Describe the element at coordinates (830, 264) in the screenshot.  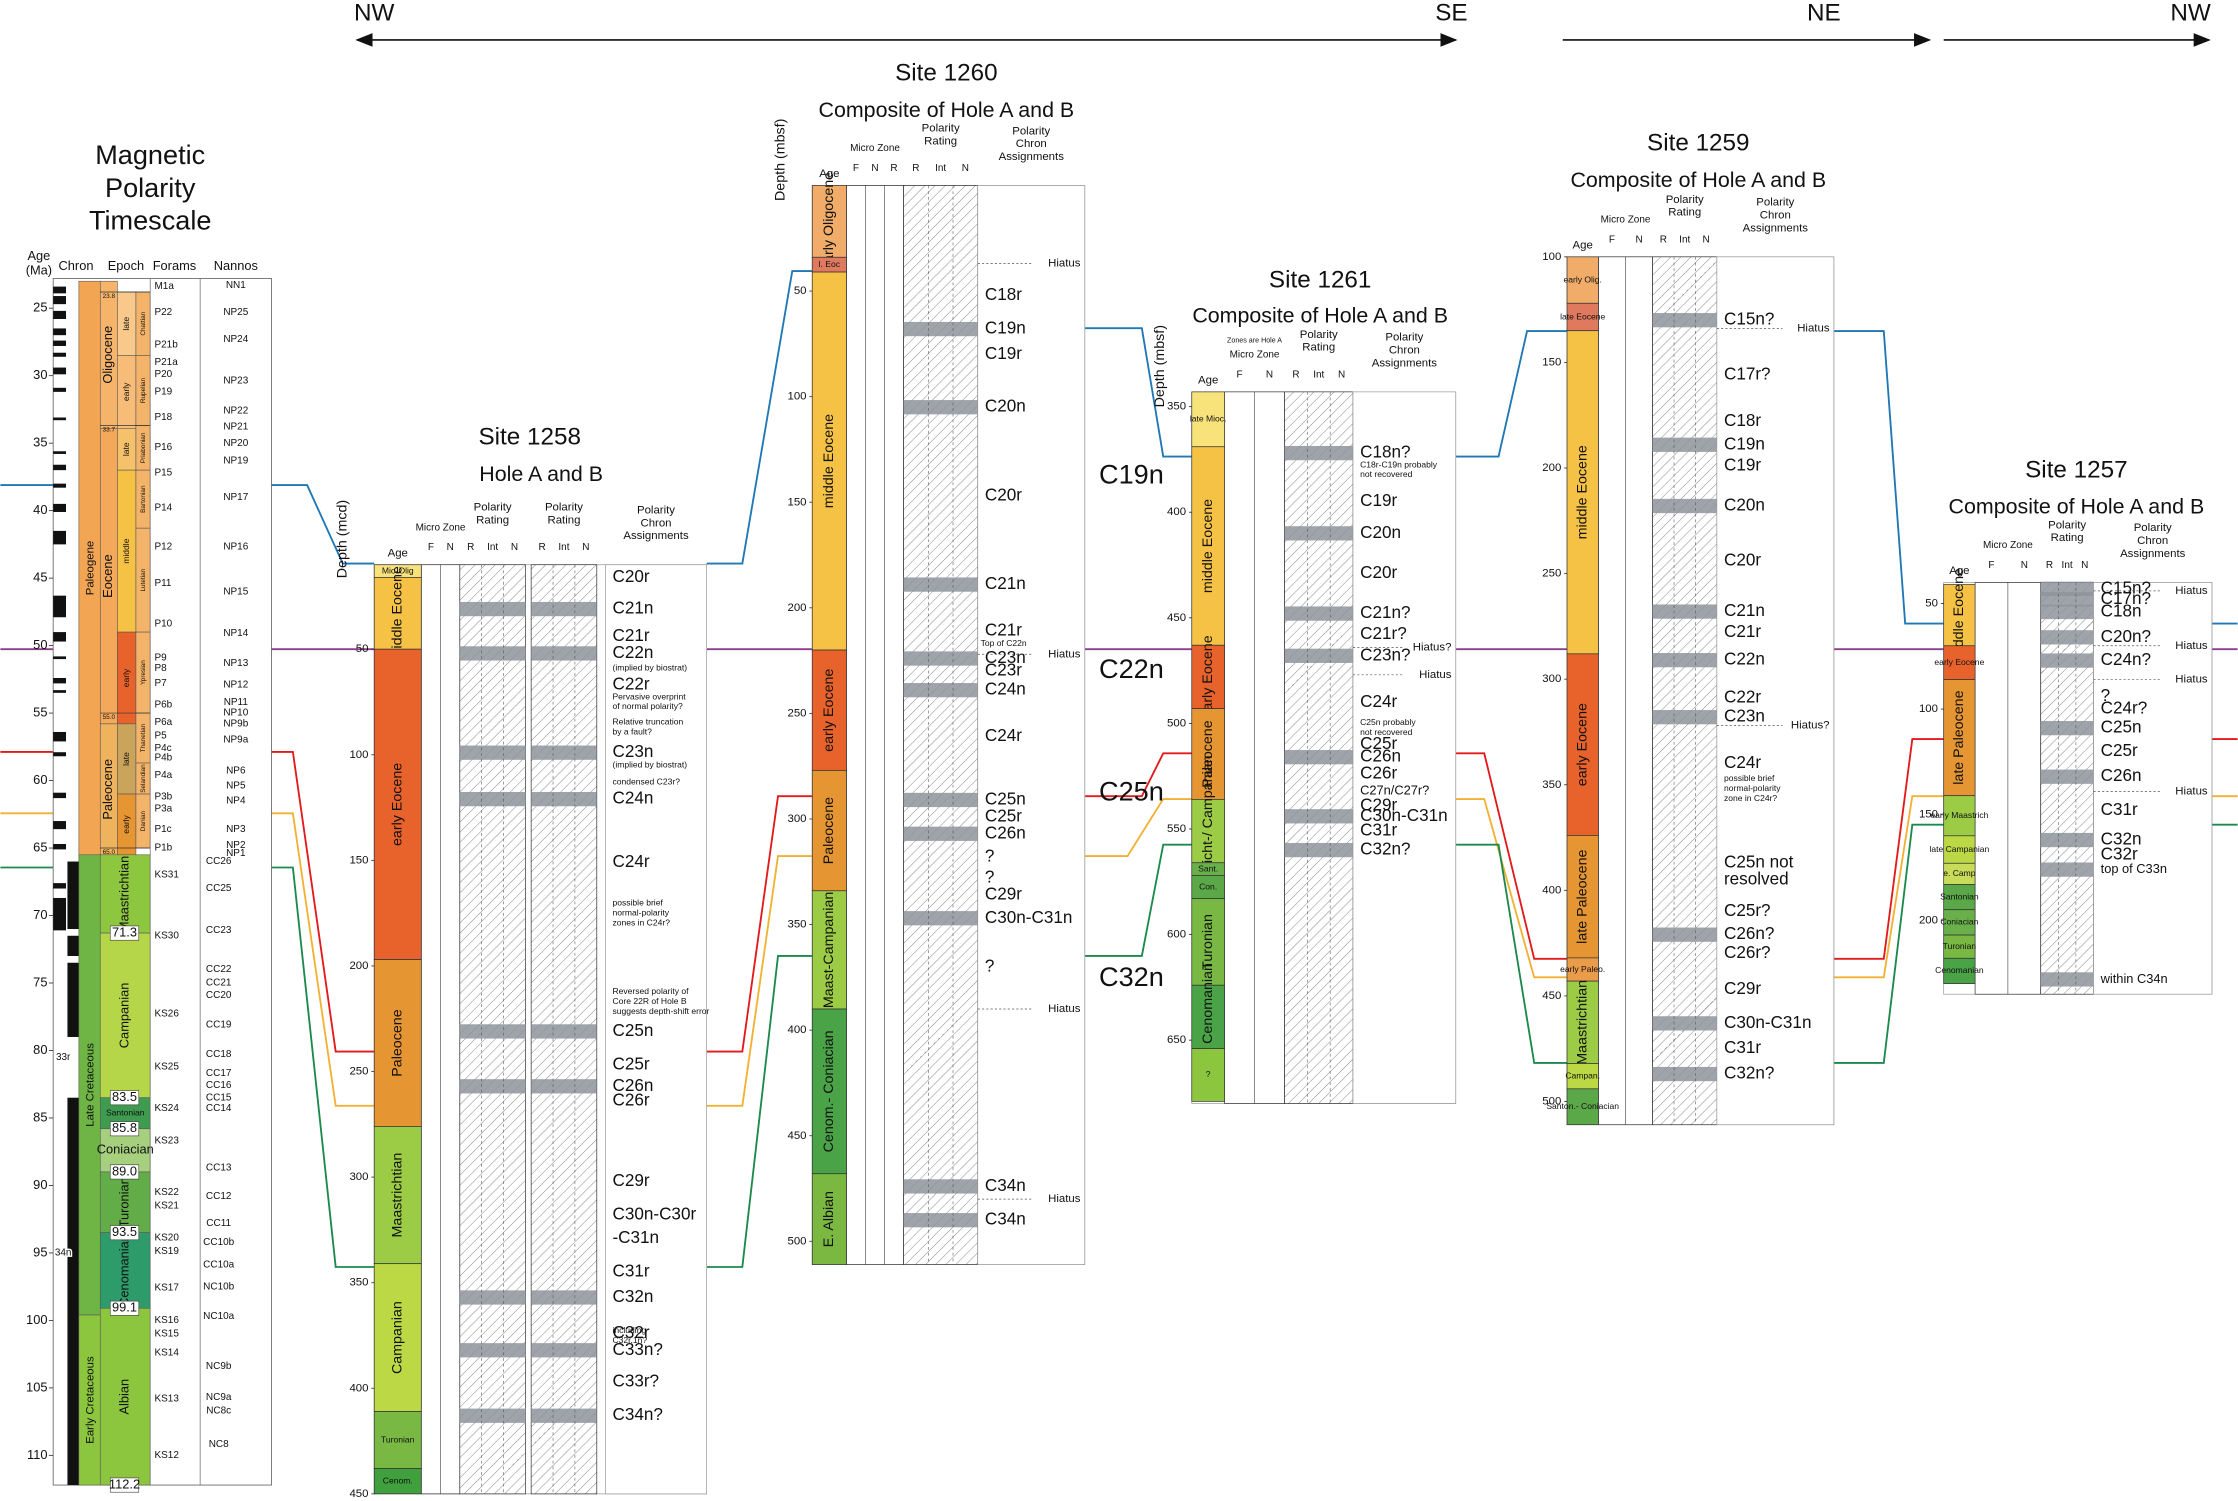
I see `age-unit-label: l. Eoc` at that location.